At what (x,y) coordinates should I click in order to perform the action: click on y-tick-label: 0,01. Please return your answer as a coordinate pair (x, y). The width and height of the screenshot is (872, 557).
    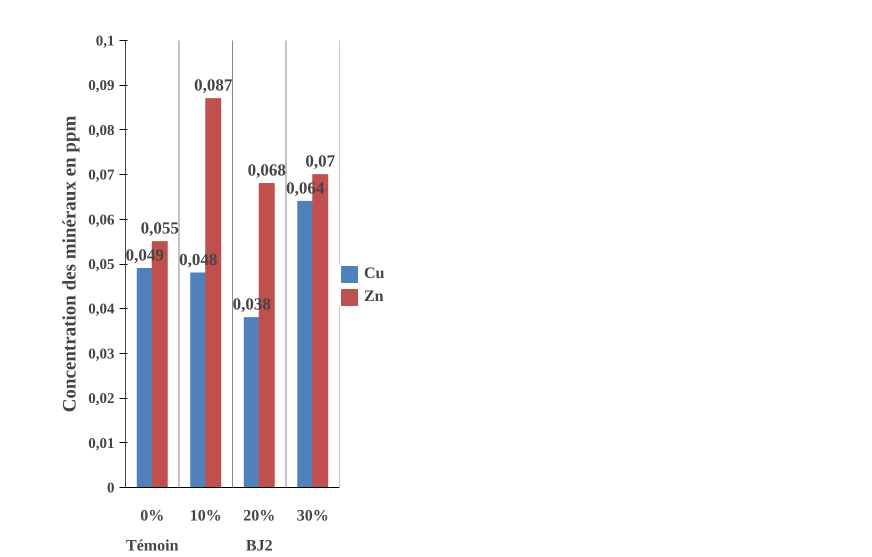
    Looking at the image, I should click on (101, 444).